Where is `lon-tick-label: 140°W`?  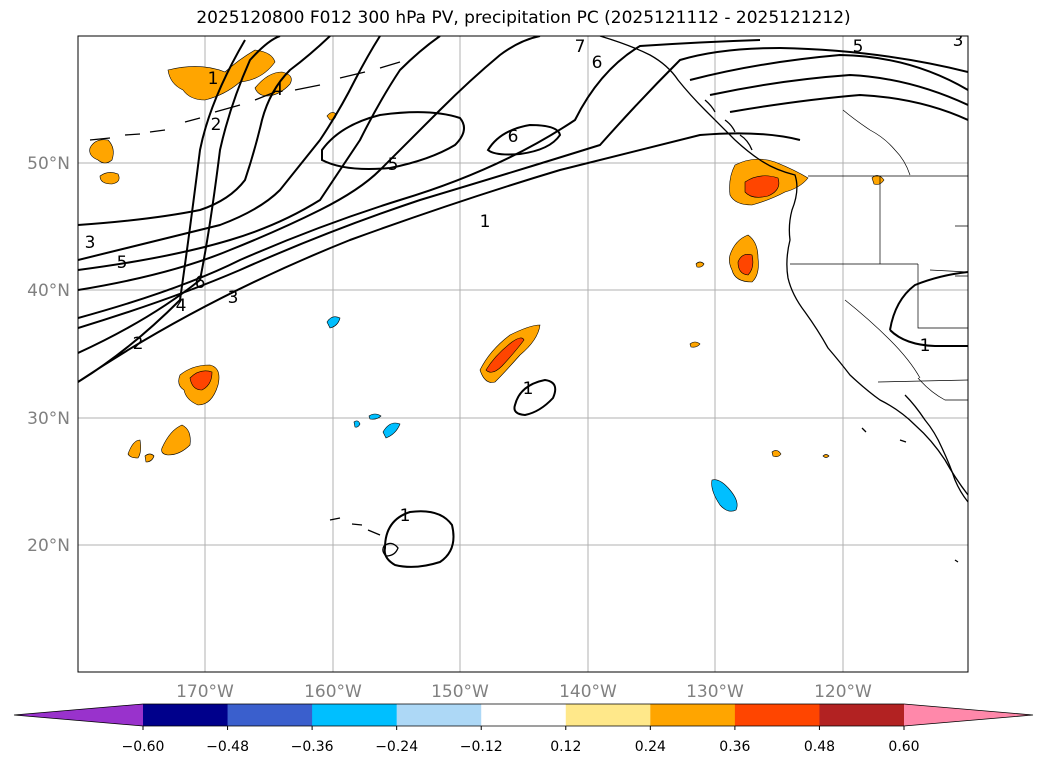 lon-tick-label: 140°W is located at coordinates (588, 692).